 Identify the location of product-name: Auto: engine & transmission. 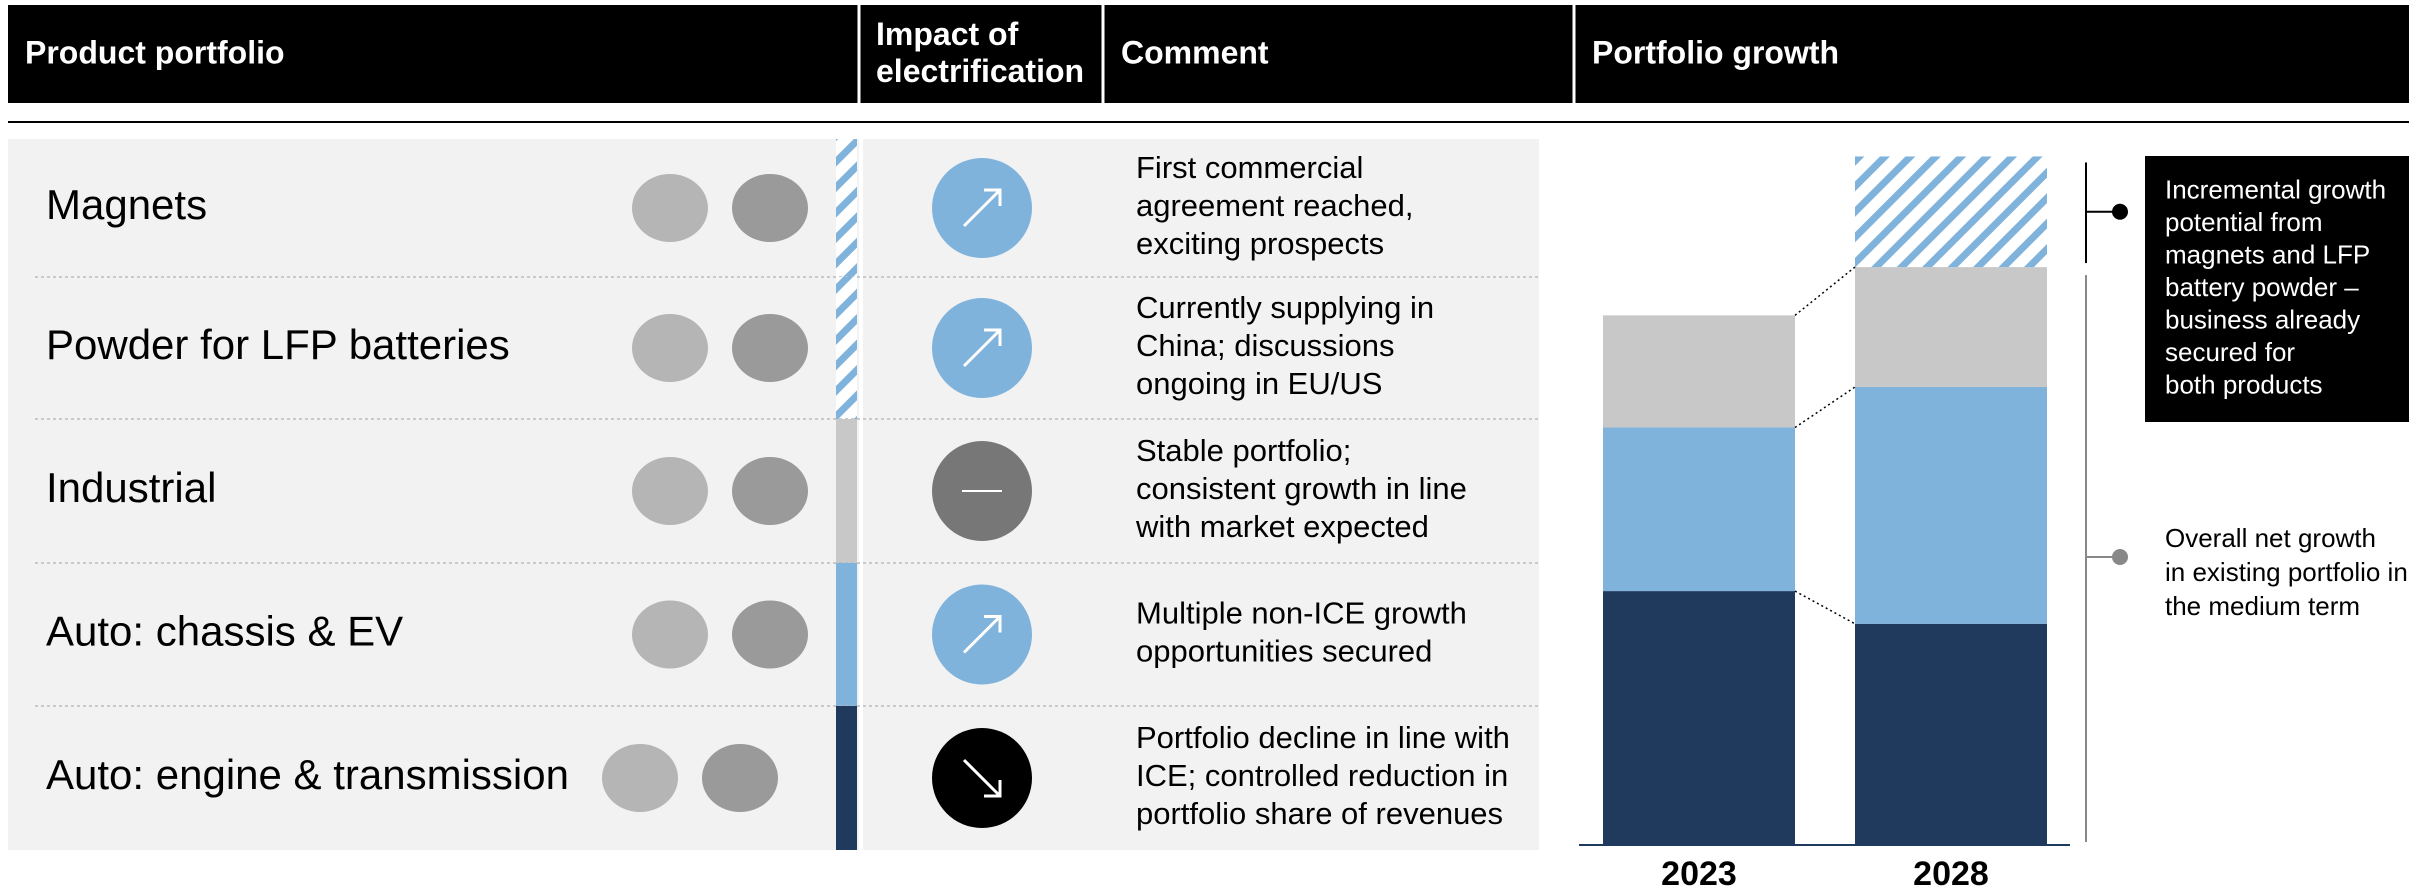
(307, 774).